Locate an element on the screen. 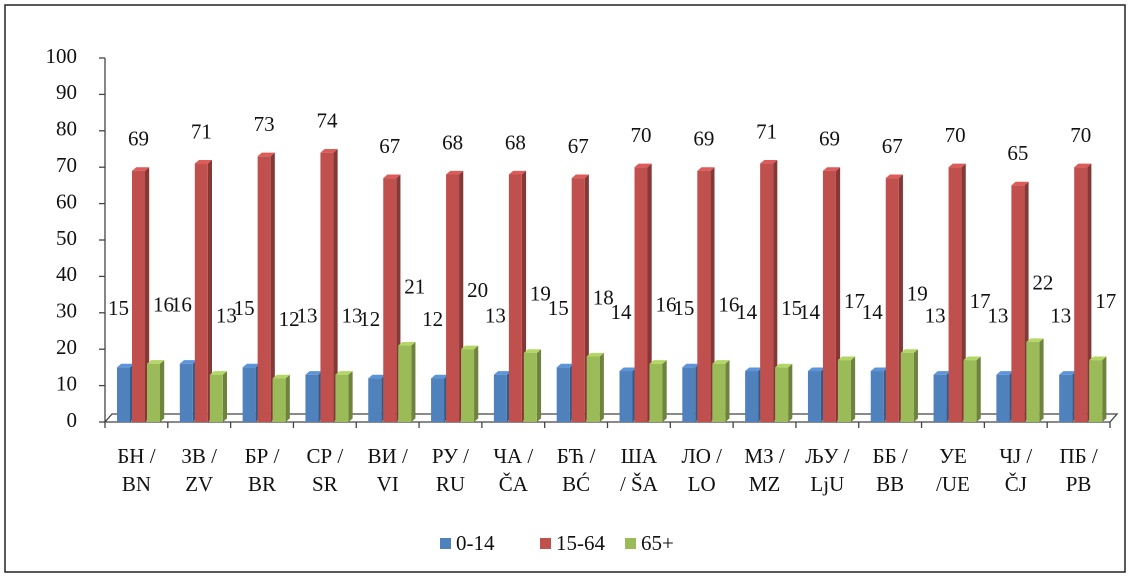 This screenshot has height=578, width=1131. x-tick-label: ША is located at coordinates (639, 456).